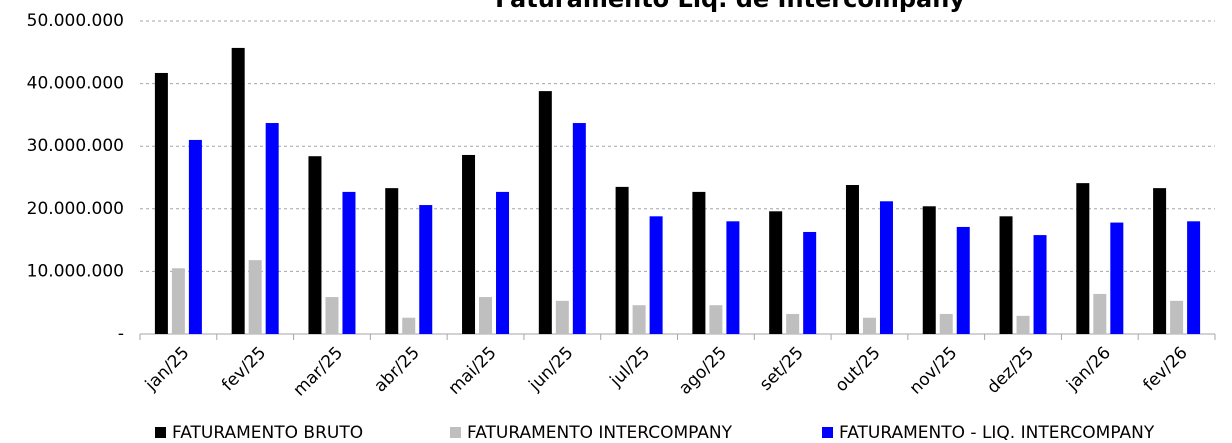 The image size is (1232, 443). Describe the element at coordinates (551, 369) in the screenshot. I see `x-tick-label: jun/25` at that location.